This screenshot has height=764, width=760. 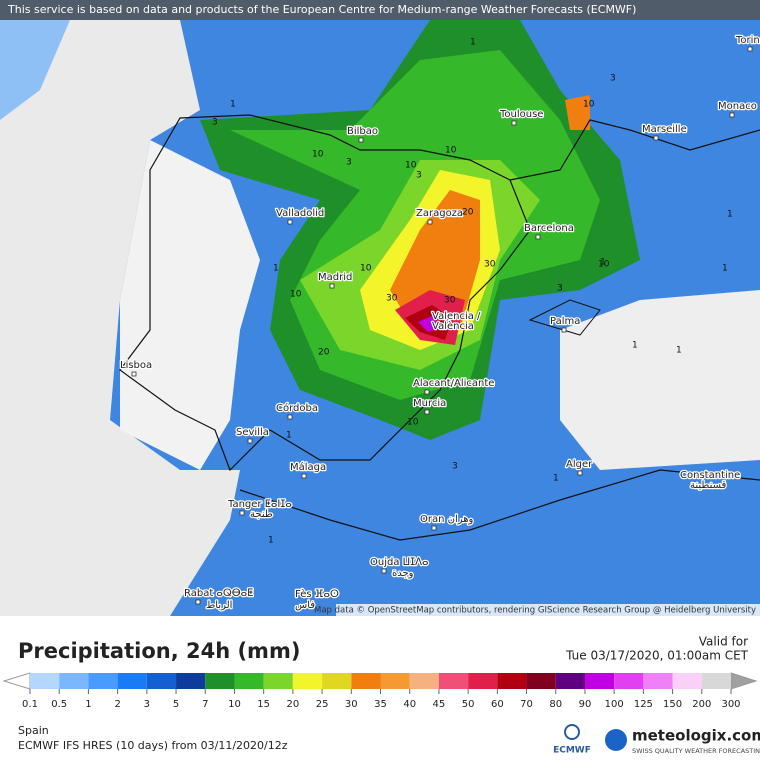 What do you see at coordinates (403, 573) in the screenshot?
I see `city-label: وجدة` at bounding box center [403, 573].